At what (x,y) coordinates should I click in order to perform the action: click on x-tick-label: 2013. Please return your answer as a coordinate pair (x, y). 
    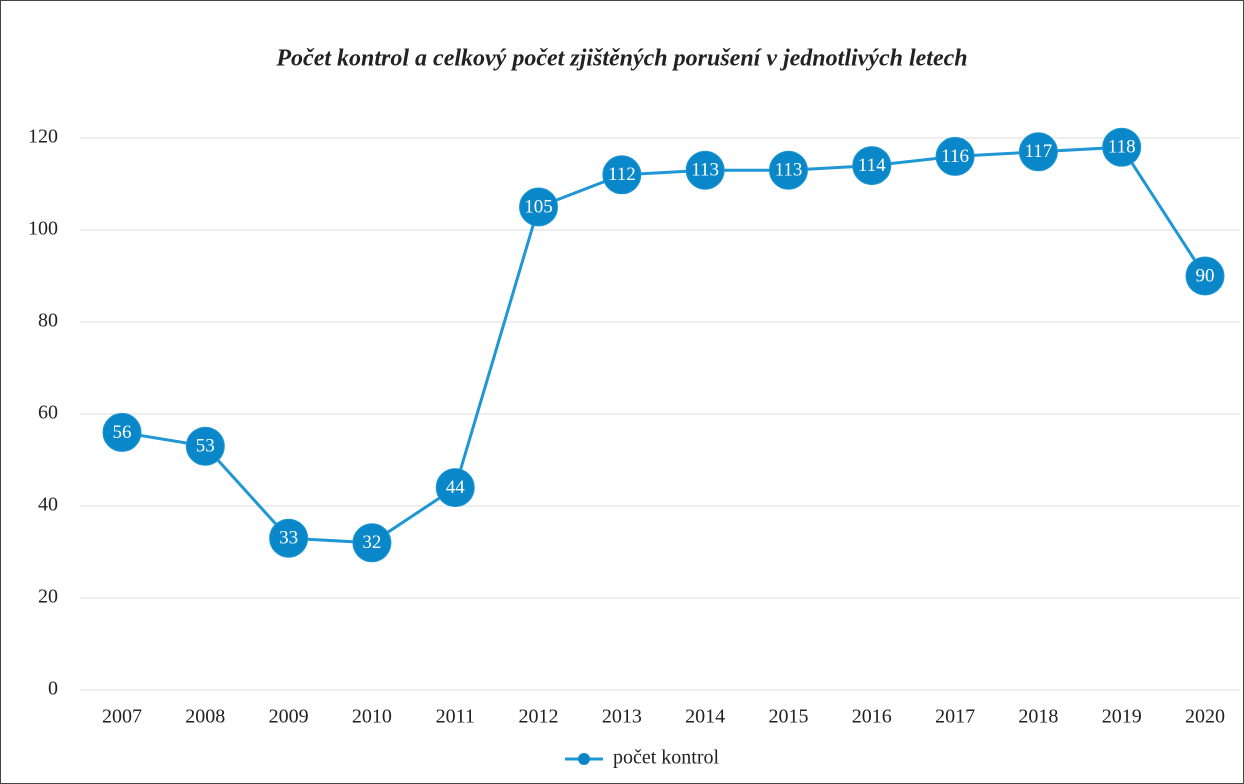
    Looking at the image, I should click on (622, 717).